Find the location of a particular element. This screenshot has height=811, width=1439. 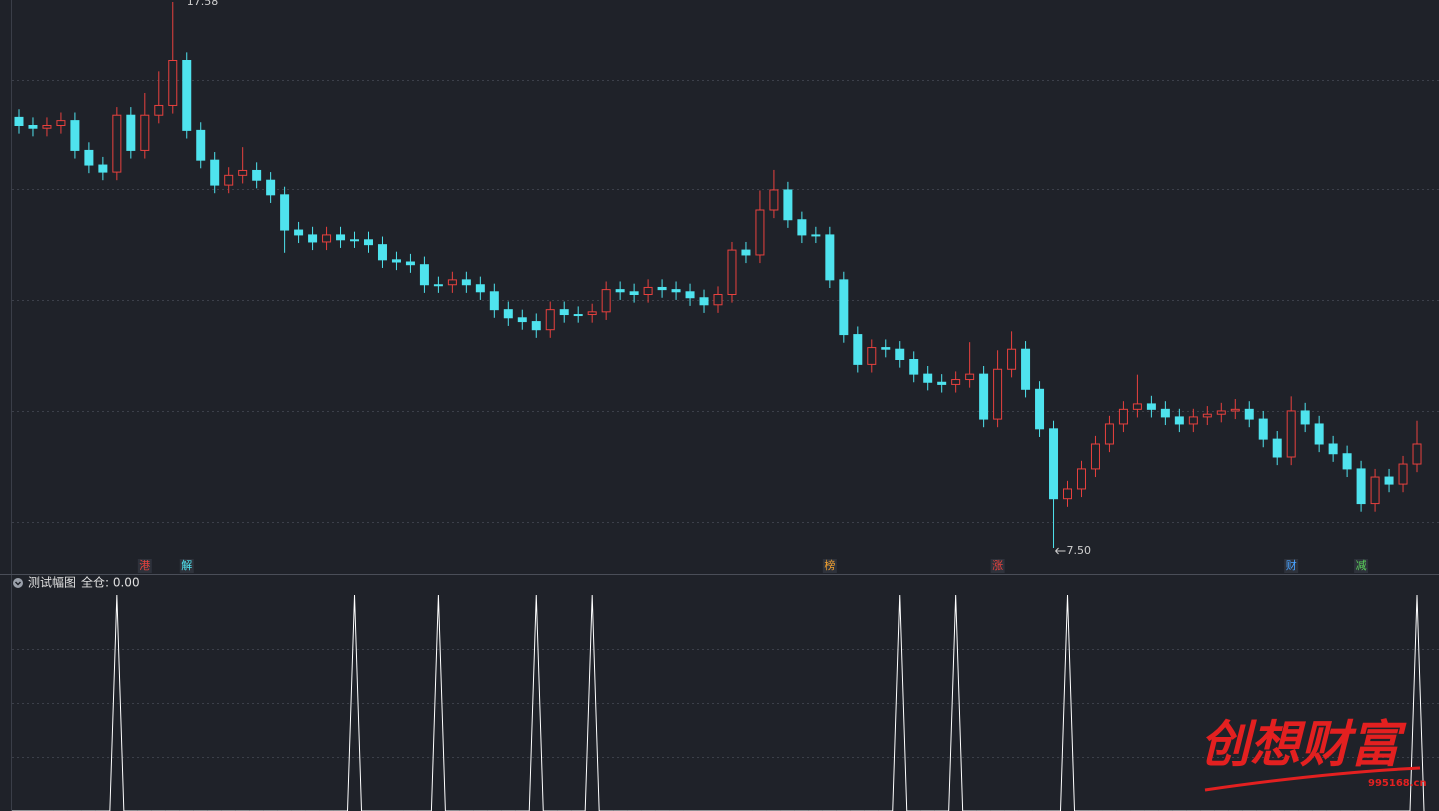

collapse-icon is located at coordinates (18, 583).